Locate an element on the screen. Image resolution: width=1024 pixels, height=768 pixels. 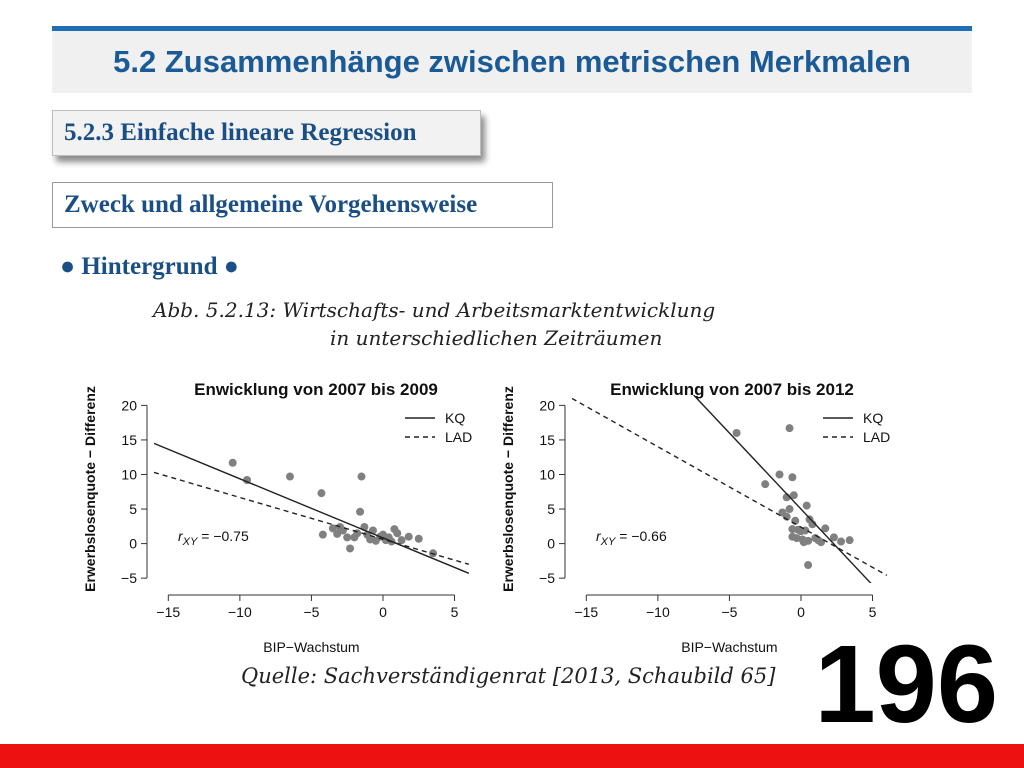
top-accent-line is located at coordinates (512, 28).